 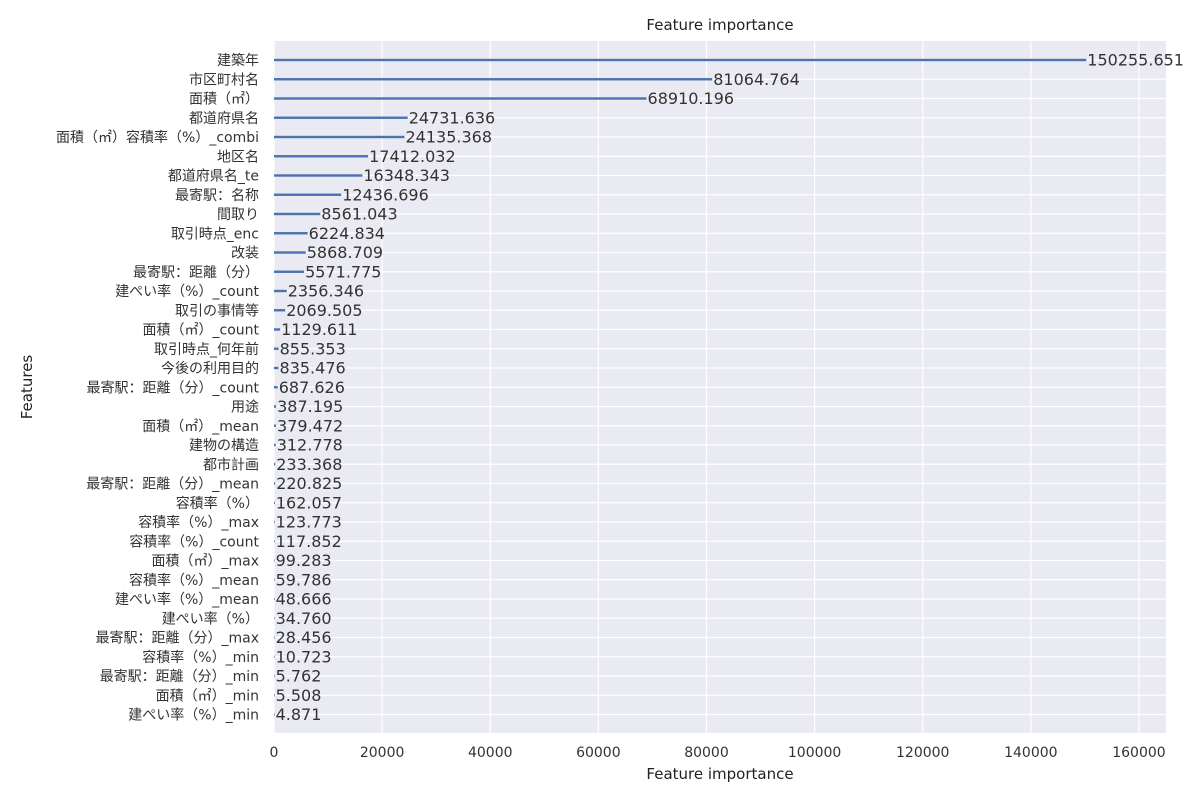 I want to click on value-label: 150255.651, so click(x=1135, y=60).